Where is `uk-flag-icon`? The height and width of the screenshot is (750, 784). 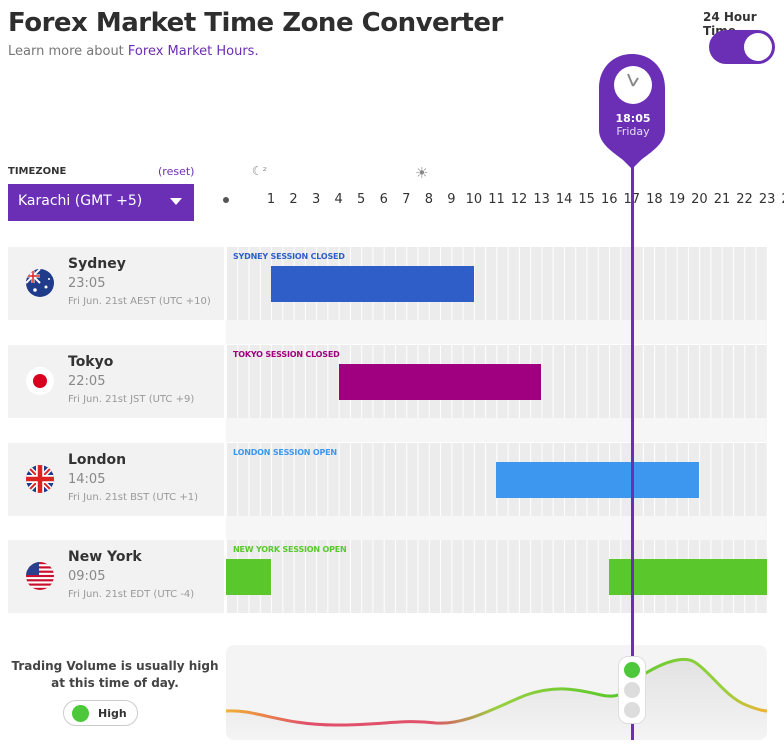
uk-flag-icon is located at coordinates (40, 479).